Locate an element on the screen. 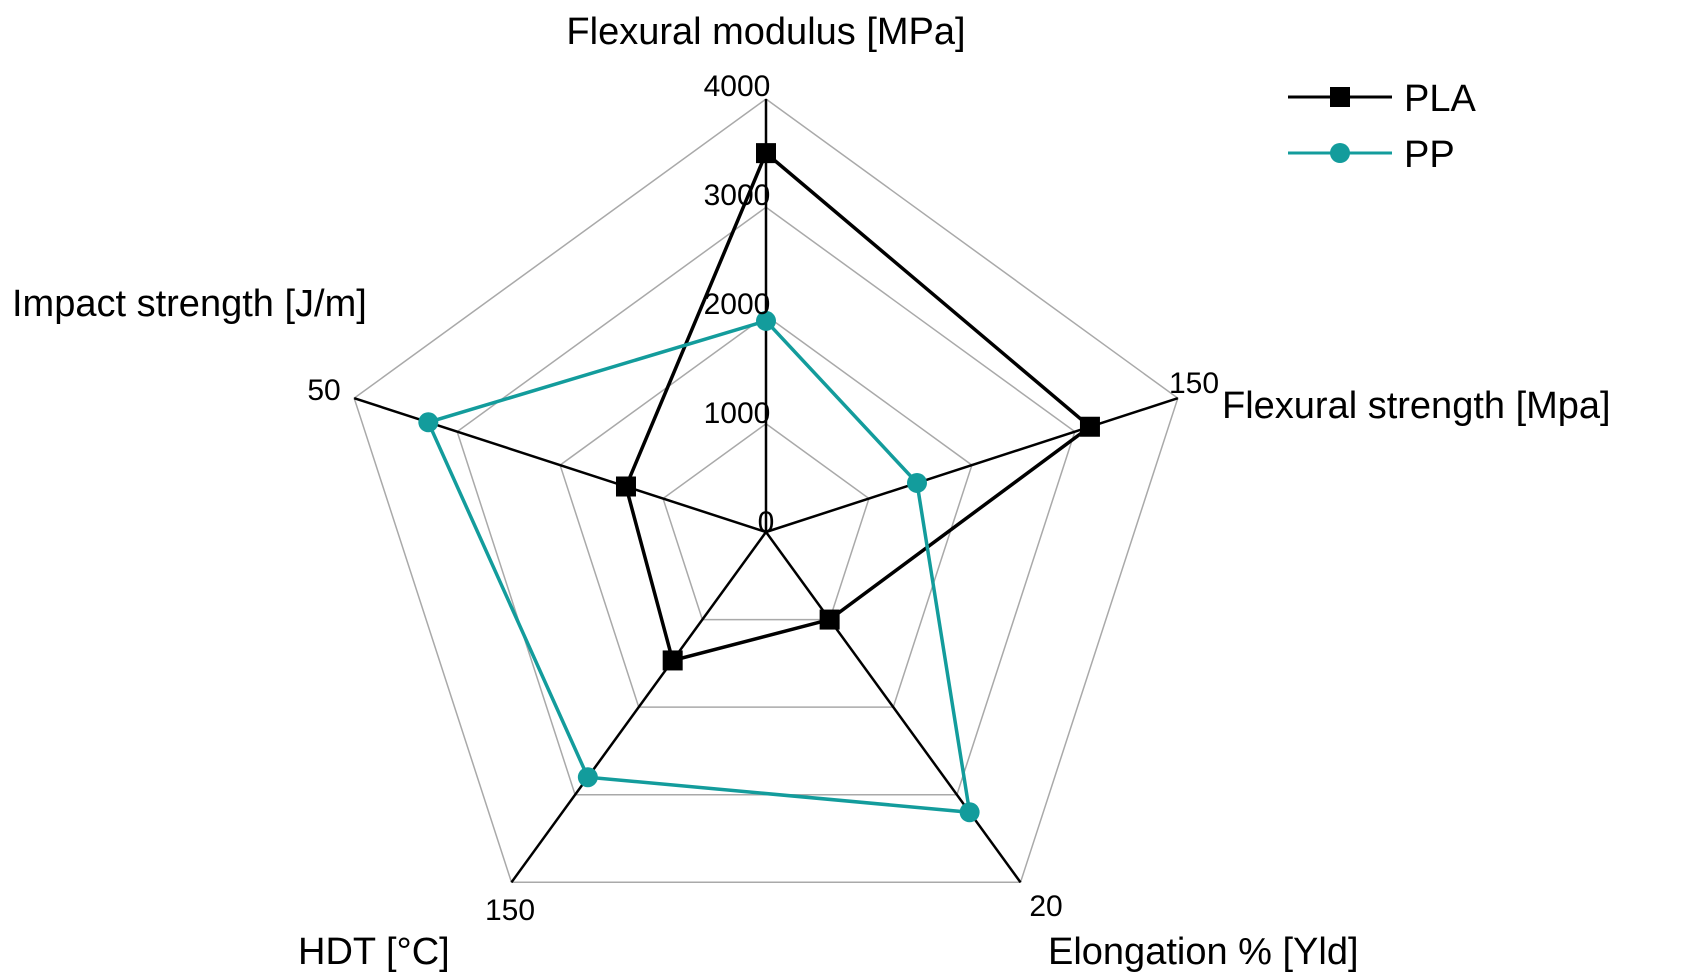 The image size is (1698, 973). legend-marker-pla is located at coordinates (1340, 97).